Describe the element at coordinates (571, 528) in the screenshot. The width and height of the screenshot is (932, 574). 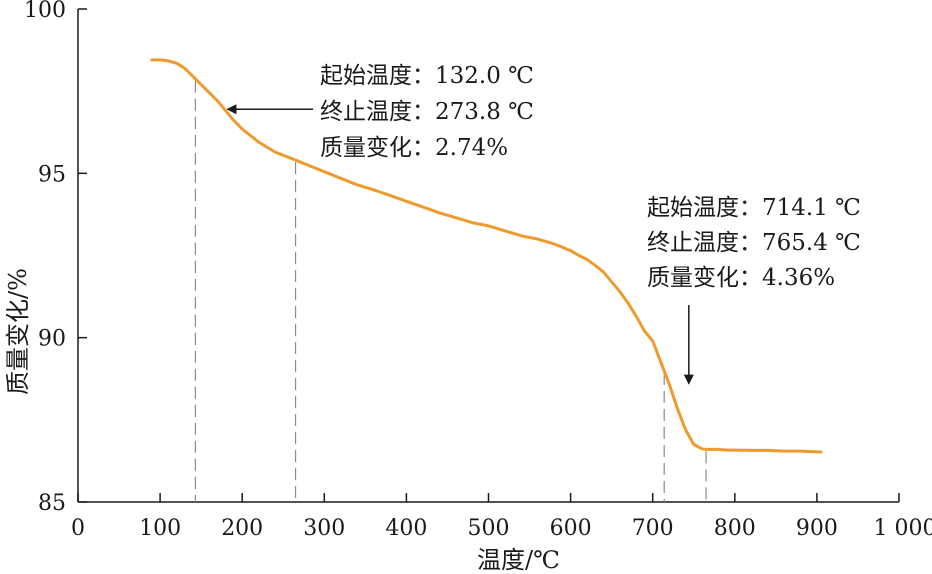
I see `x-tick-label: 600` at that location.